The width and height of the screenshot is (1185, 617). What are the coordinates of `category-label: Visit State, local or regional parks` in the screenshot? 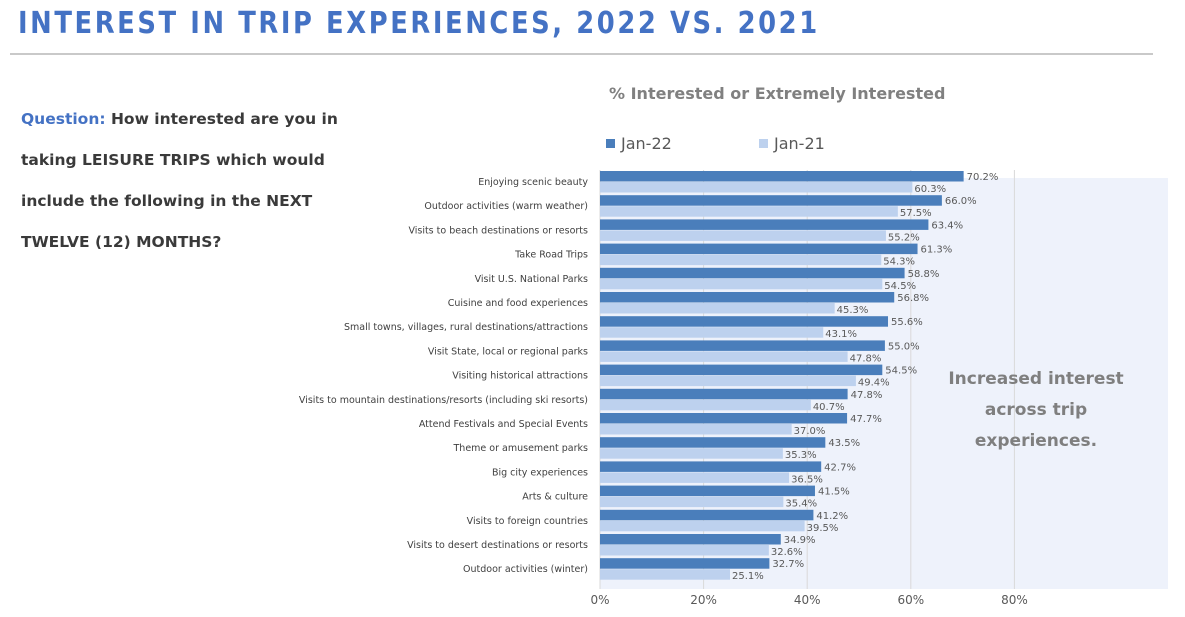 It's located at (508, 351).